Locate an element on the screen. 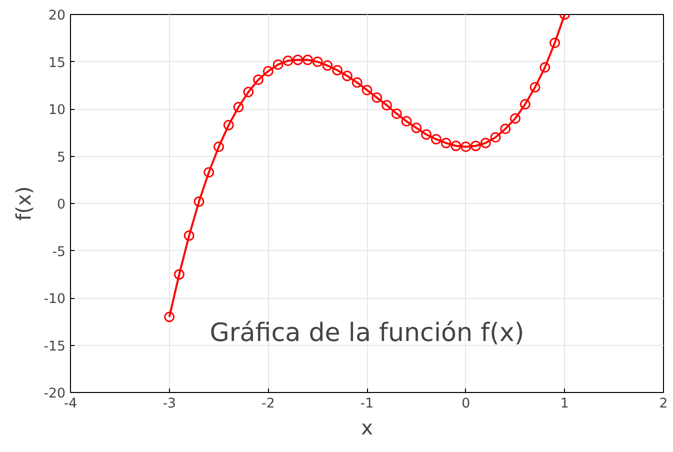  x-tick-label: -3 is located at coordinates (169, 404).